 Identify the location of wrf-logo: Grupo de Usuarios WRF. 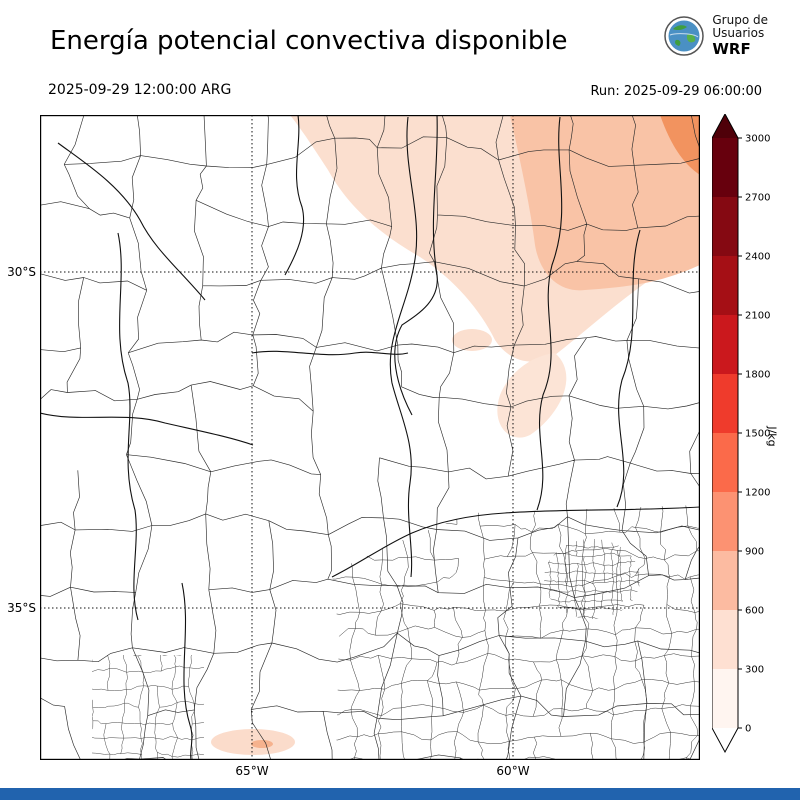
(715, 35).